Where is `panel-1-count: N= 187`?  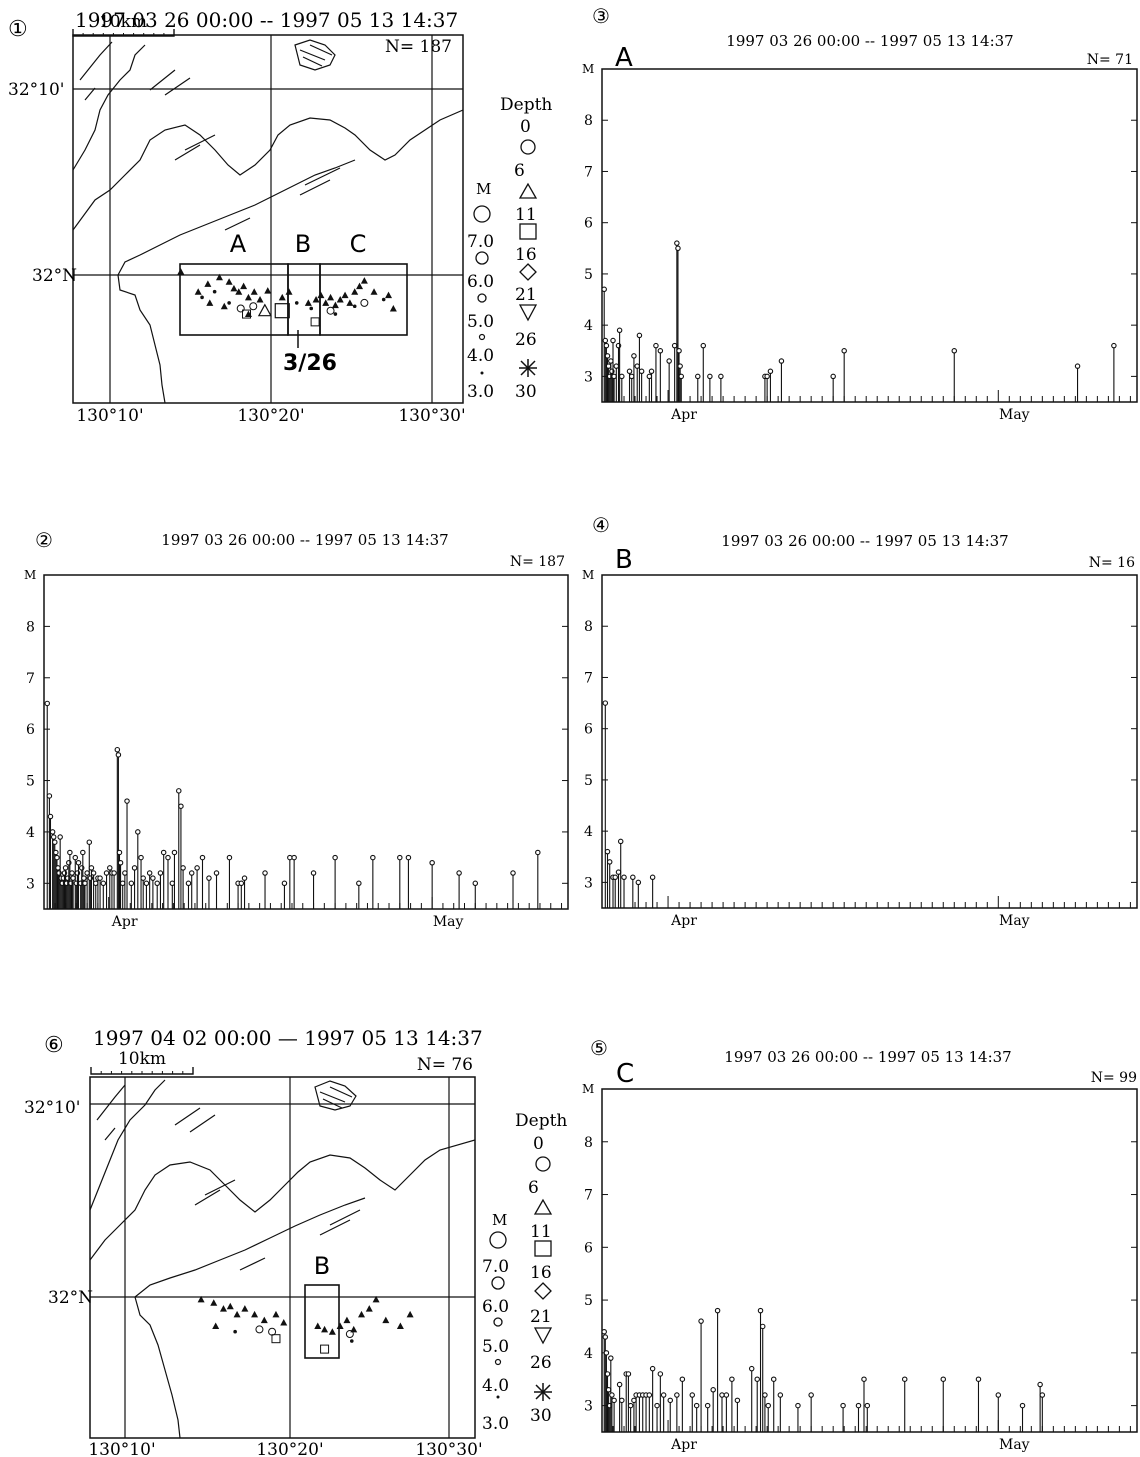 panel-1-count: N= 187 is located at coordinates (418, 47).